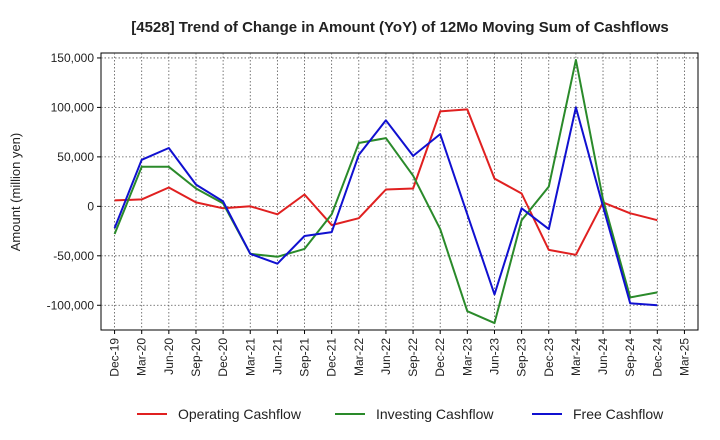 Image resolution: width=720 pixels, height=440 pixels. Describe the element at coordinates (73, 256) in the screenshot. I see `y-tick-label: -50,000` at that location.